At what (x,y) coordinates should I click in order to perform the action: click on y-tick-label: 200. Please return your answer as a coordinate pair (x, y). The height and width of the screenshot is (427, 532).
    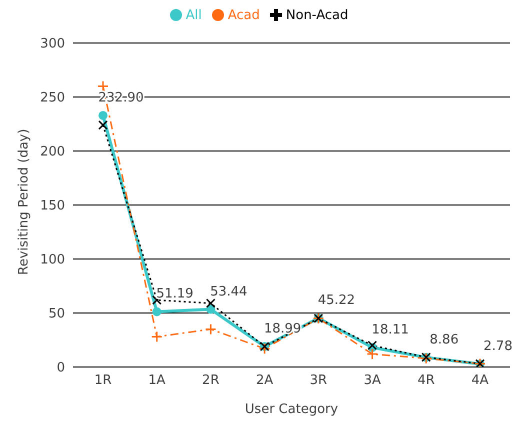
    Looking at the image, I should click on (52, 152).